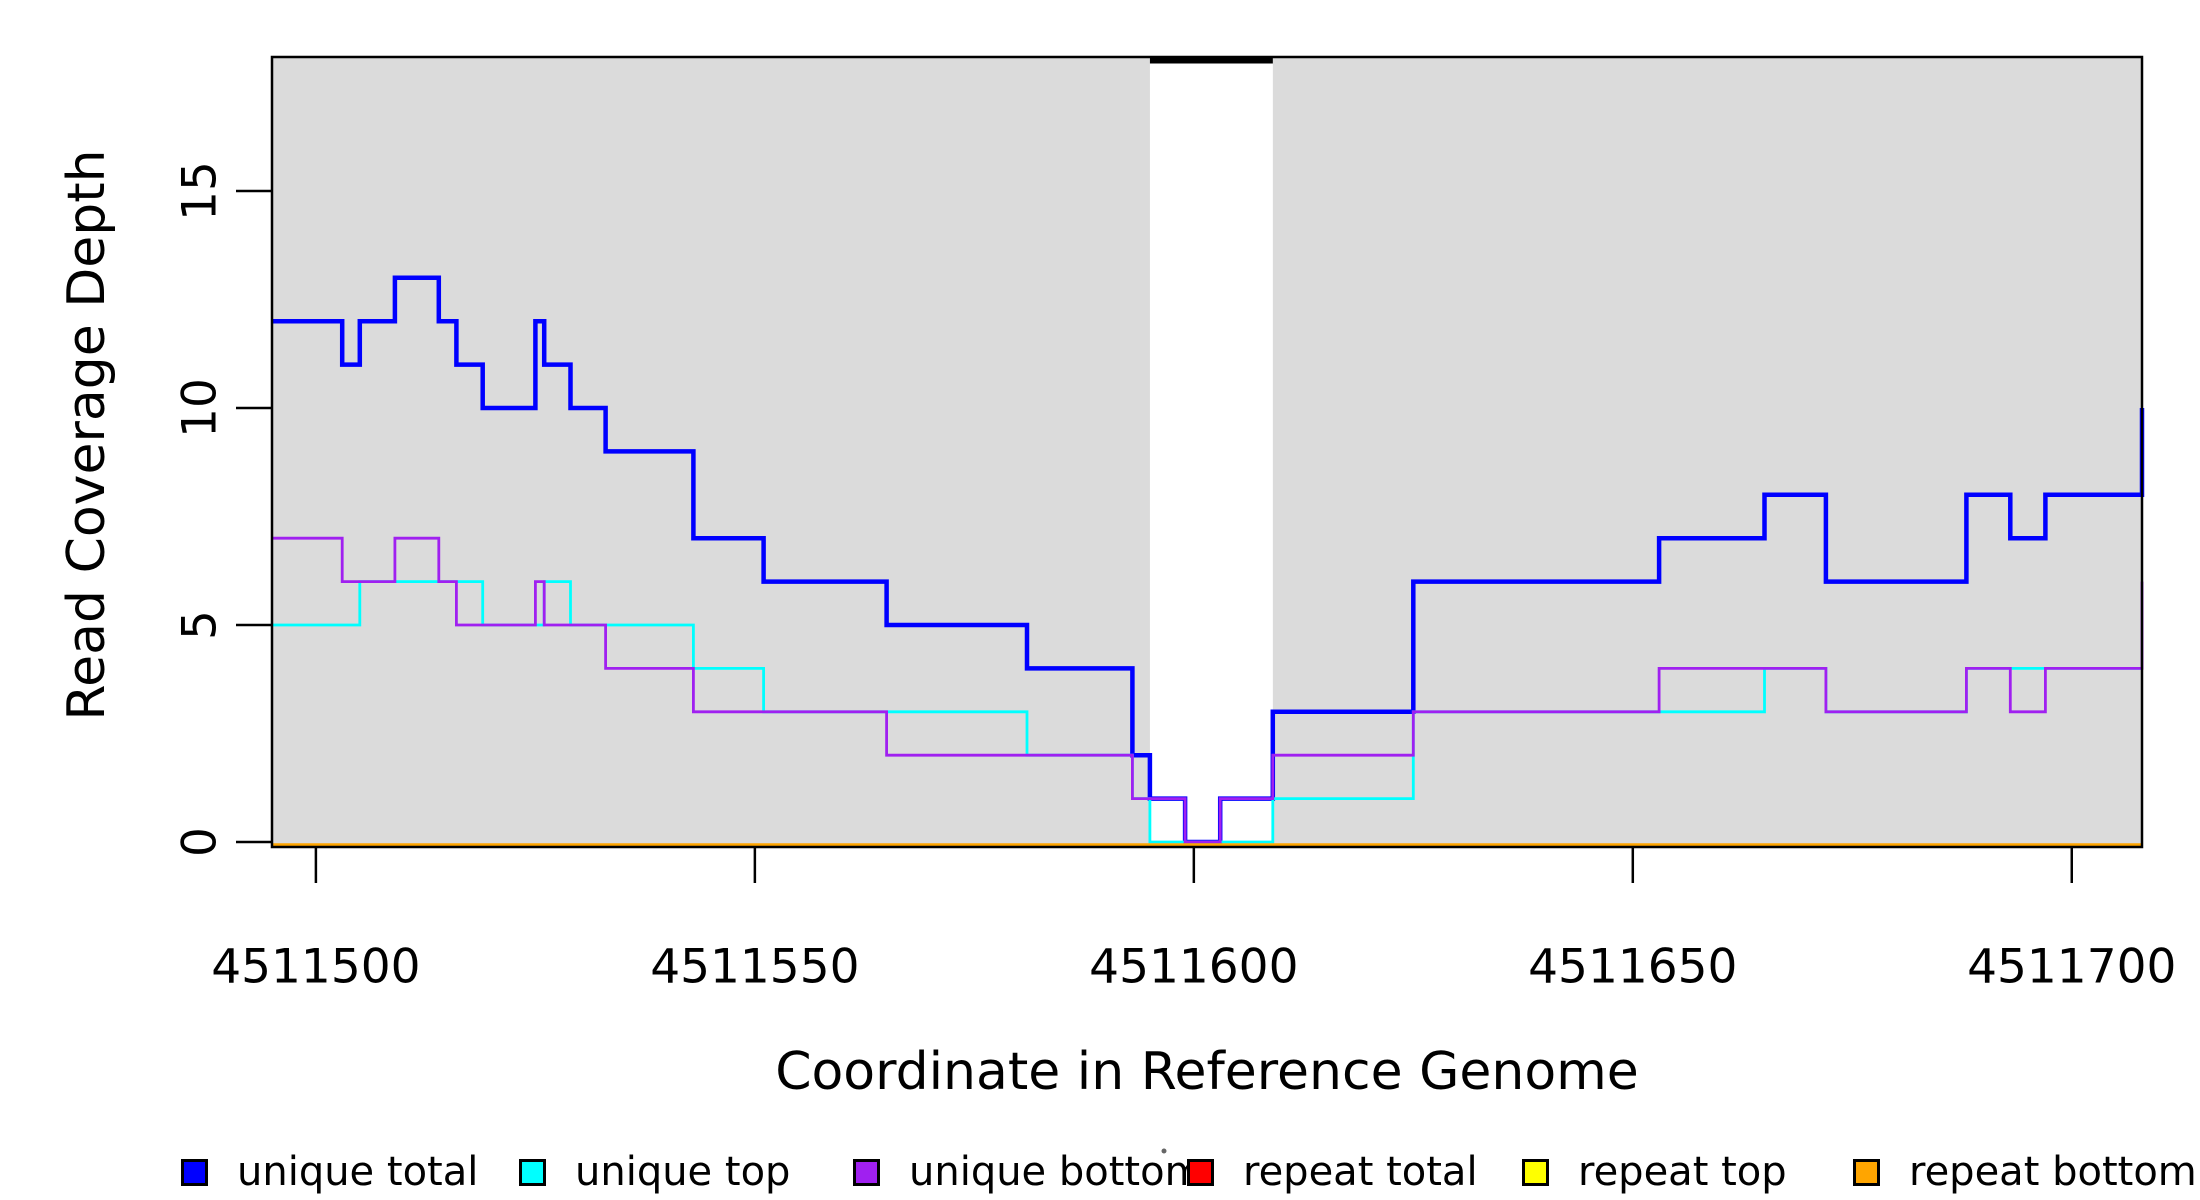 The width and height of the screenshot is (2200, 1200). What do you see at coordinates (2053, 1172) in the screenshot?
I see `legend-label: repeat bottom` at bounding box center [2053, 1172].